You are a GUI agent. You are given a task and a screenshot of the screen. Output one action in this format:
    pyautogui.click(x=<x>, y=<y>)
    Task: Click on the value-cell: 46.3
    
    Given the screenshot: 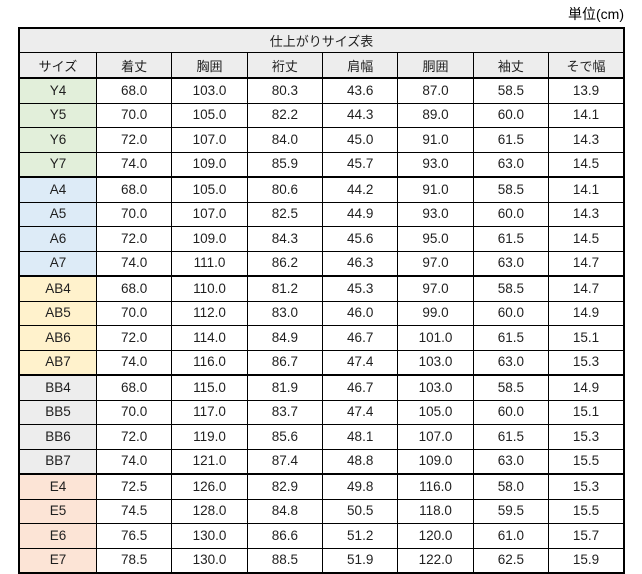 What is the action you would take?
    pyautogui.click(x=360, y=263)
    